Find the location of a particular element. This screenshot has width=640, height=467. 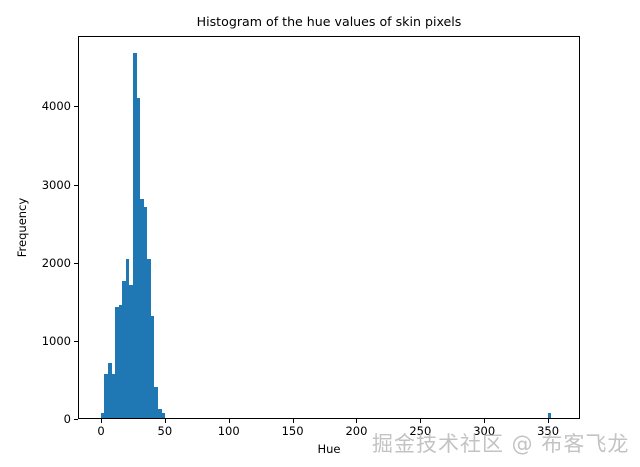

x-tick-label: 250 is located at coordinates (420, 431).